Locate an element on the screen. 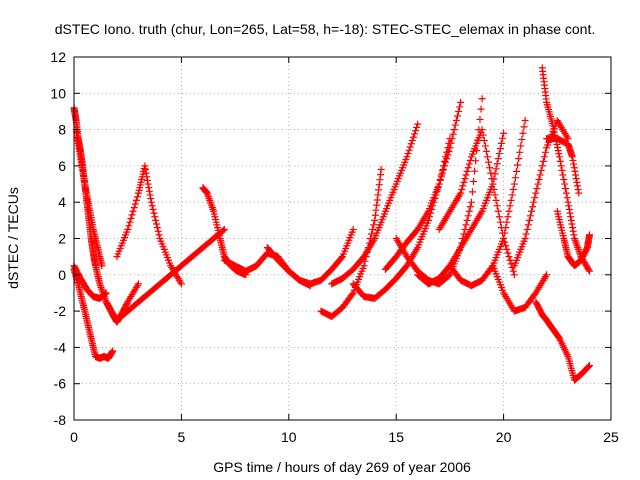 The width and height of the screenshot is (640, 480). x-axis-label: GPS time / hours of day 269 of year 2006 is located at coordinates (342, 467).